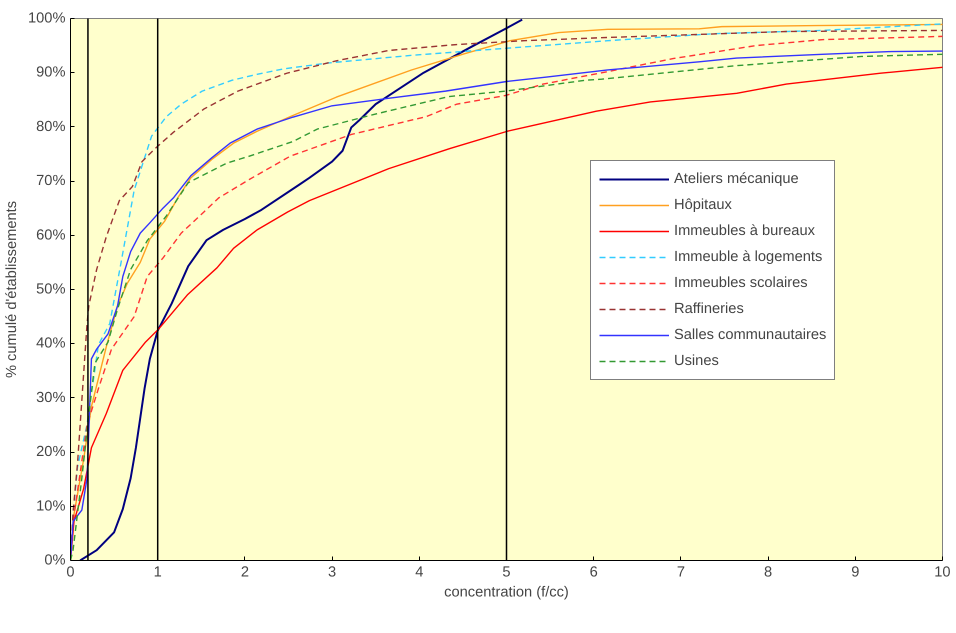 The image size is (956, 633). Describe the element at coordinates (506, 572) in the screenshot. I see `x-tick-label: 5` at that location.